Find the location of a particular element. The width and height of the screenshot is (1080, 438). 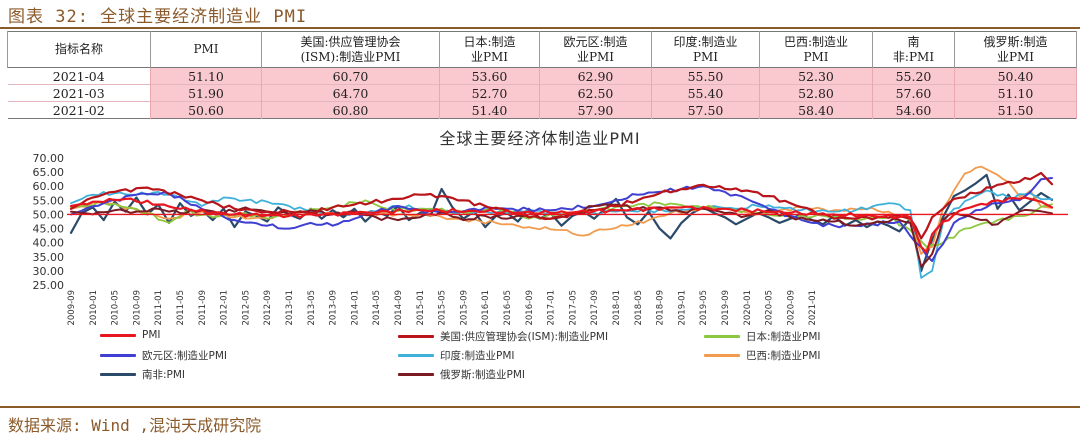

x-tick-label: 2014-09 is located at coordinates (399, 308).